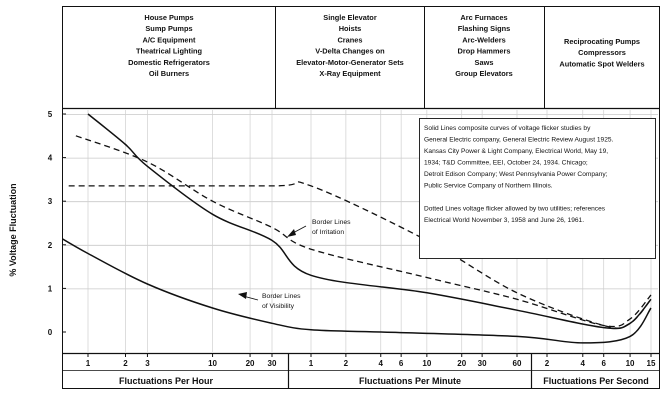  Describe the element at coordinates (281, 296) in the screenshot. I see `annotation-visibility-line-1: Border Lines` at that location.